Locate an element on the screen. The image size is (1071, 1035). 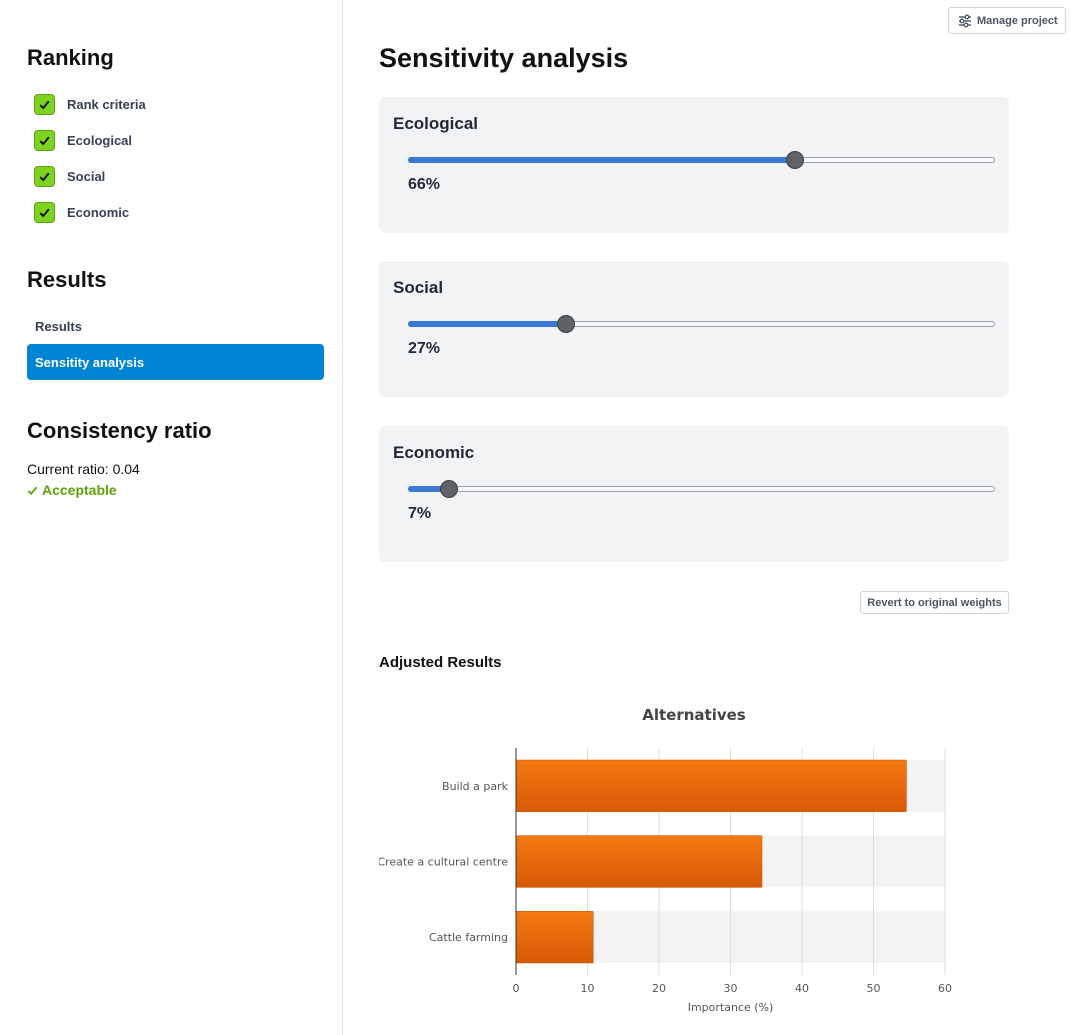
current-ratio-text: Current ratio: 0.04 is located at coordinates (83, 469).